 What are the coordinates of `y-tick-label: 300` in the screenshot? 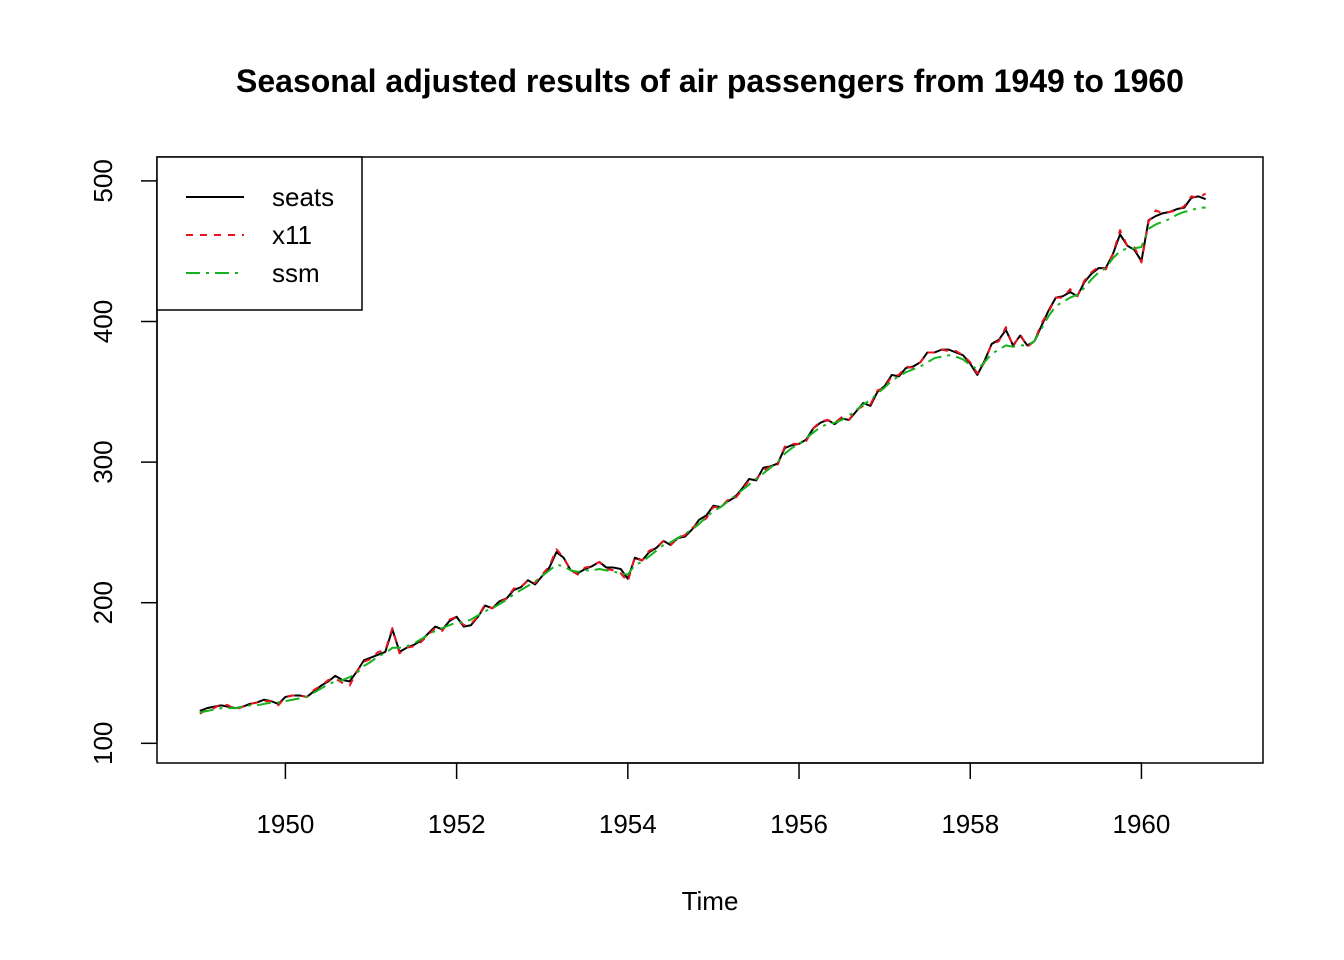 It's located at (103, 461).